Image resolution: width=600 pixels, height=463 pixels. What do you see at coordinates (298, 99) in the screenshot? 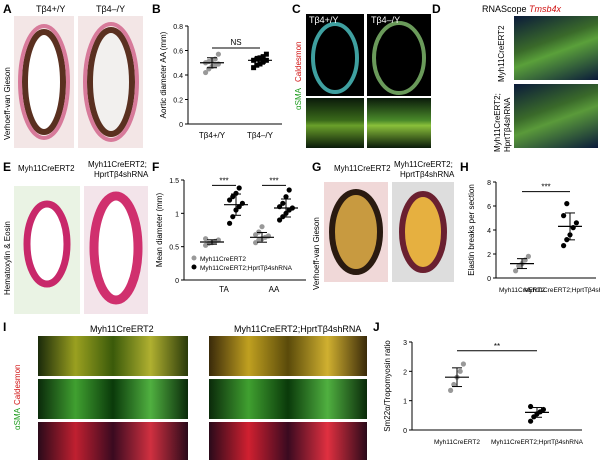
I see `panel-c-stain-green: αSMA` at bounding box center [298, 99].